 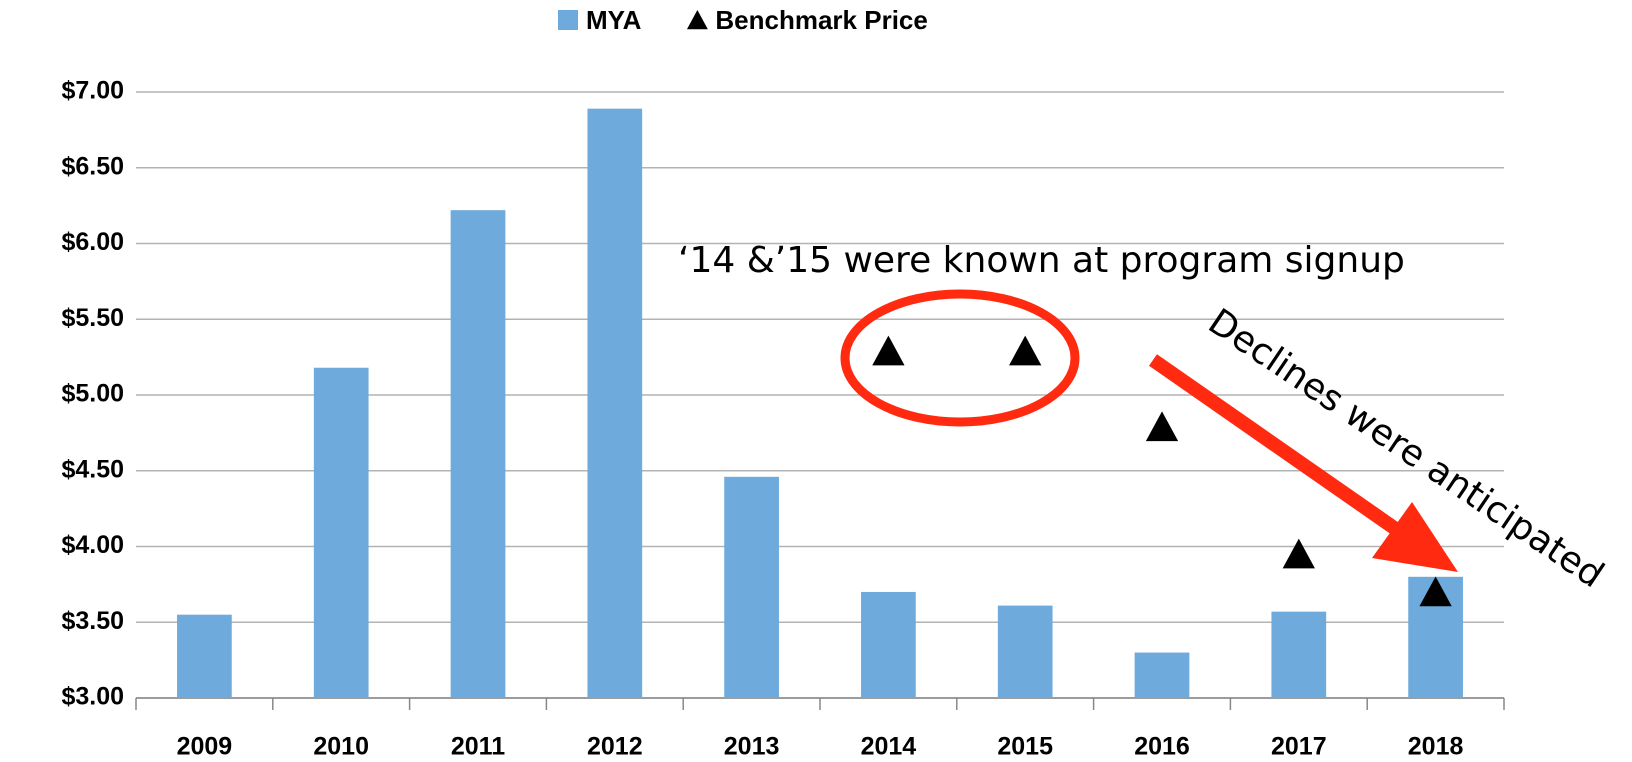 I want to click on x-tick-label: 2016, so click(x=1162, y=747).